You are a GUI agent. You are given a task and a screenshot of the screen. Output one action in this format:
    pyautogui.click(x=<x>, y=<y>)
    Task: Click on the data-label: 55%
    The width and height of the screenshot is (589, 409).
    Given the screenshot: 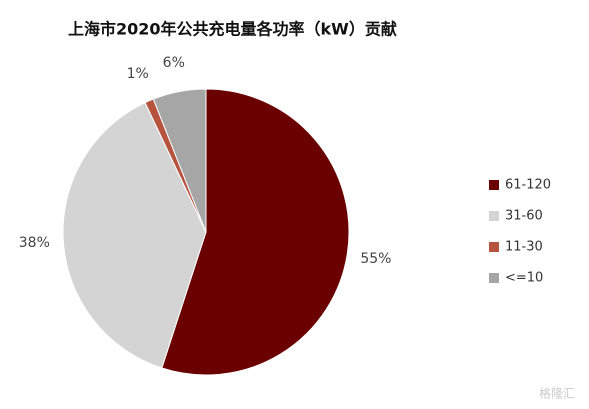 What is the action you would take?
    pyautogui.click(x=375, y=259)
    